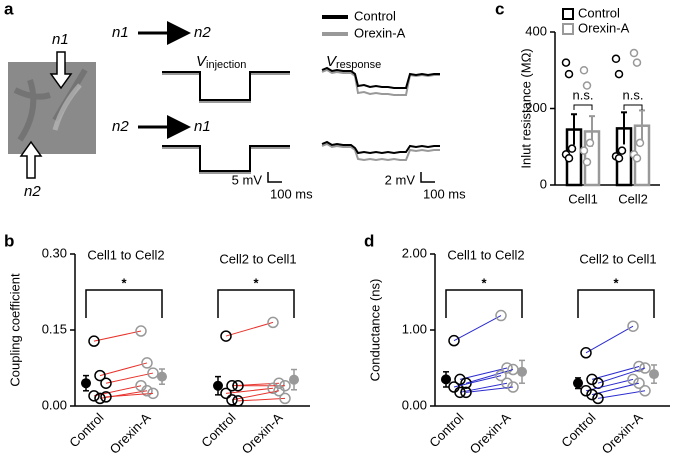 This screenshot has height=465, width=685. What do you see at coordinates (374, 330) in the screenshot?
I see `y-axis-title: Conductance (ns)` at bounding box center [374, 330].